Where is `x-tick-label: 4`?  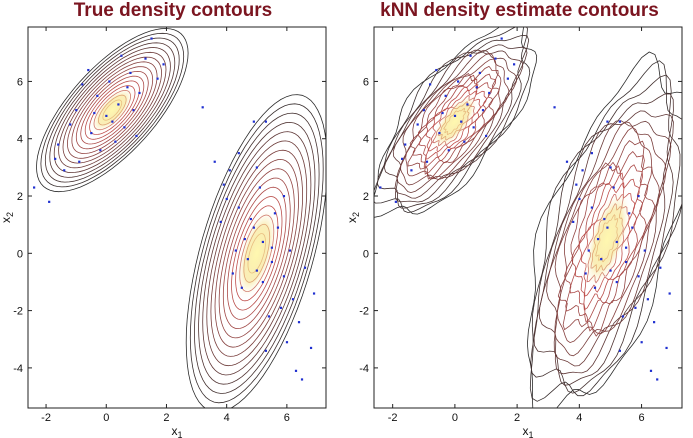 x-tick-label: 4 is located at coordinates (579, 418).